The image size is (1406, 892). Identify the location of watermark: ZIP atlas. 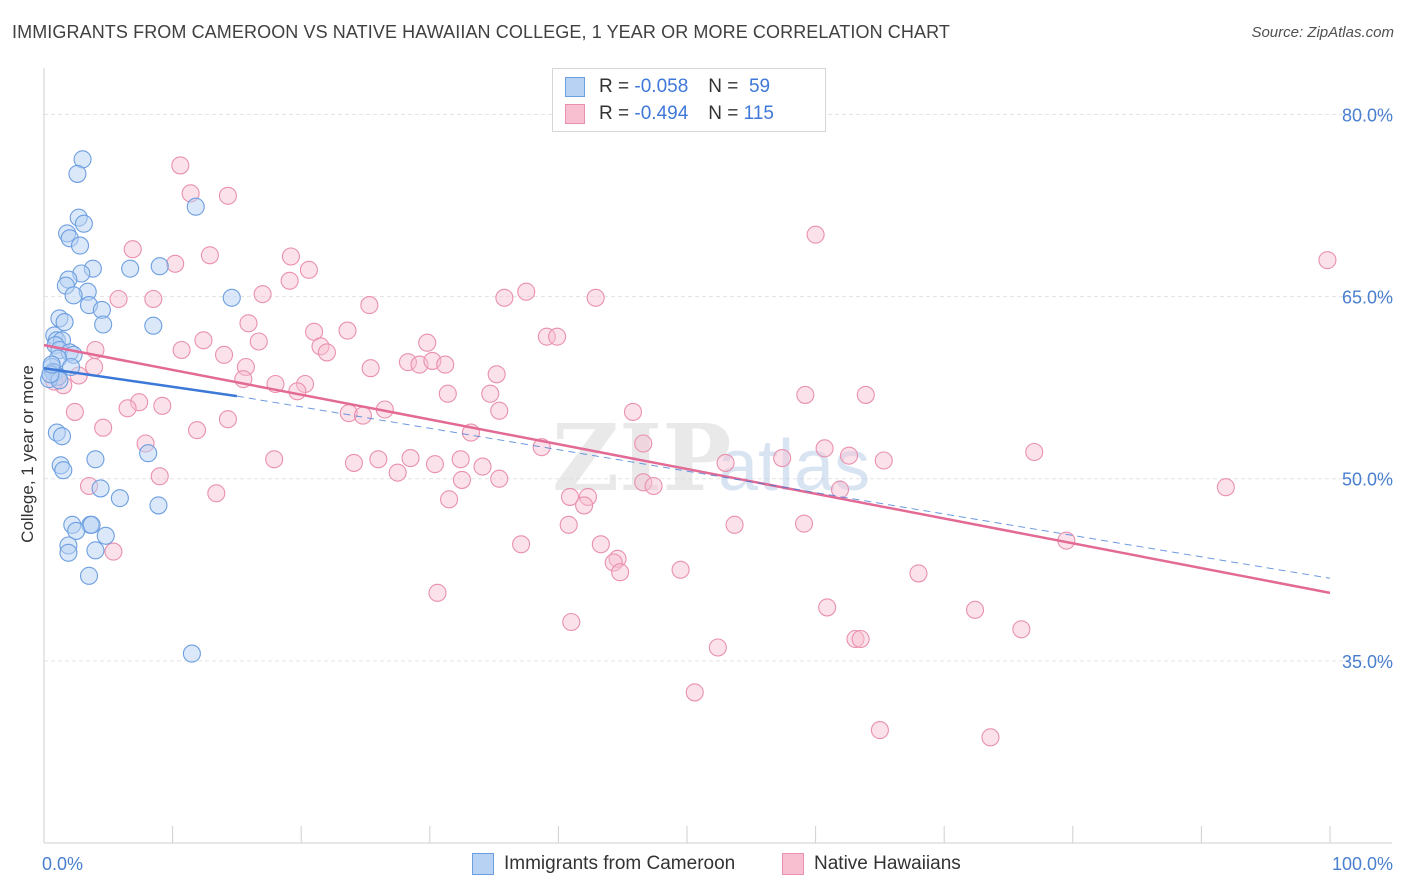
(711, 458).